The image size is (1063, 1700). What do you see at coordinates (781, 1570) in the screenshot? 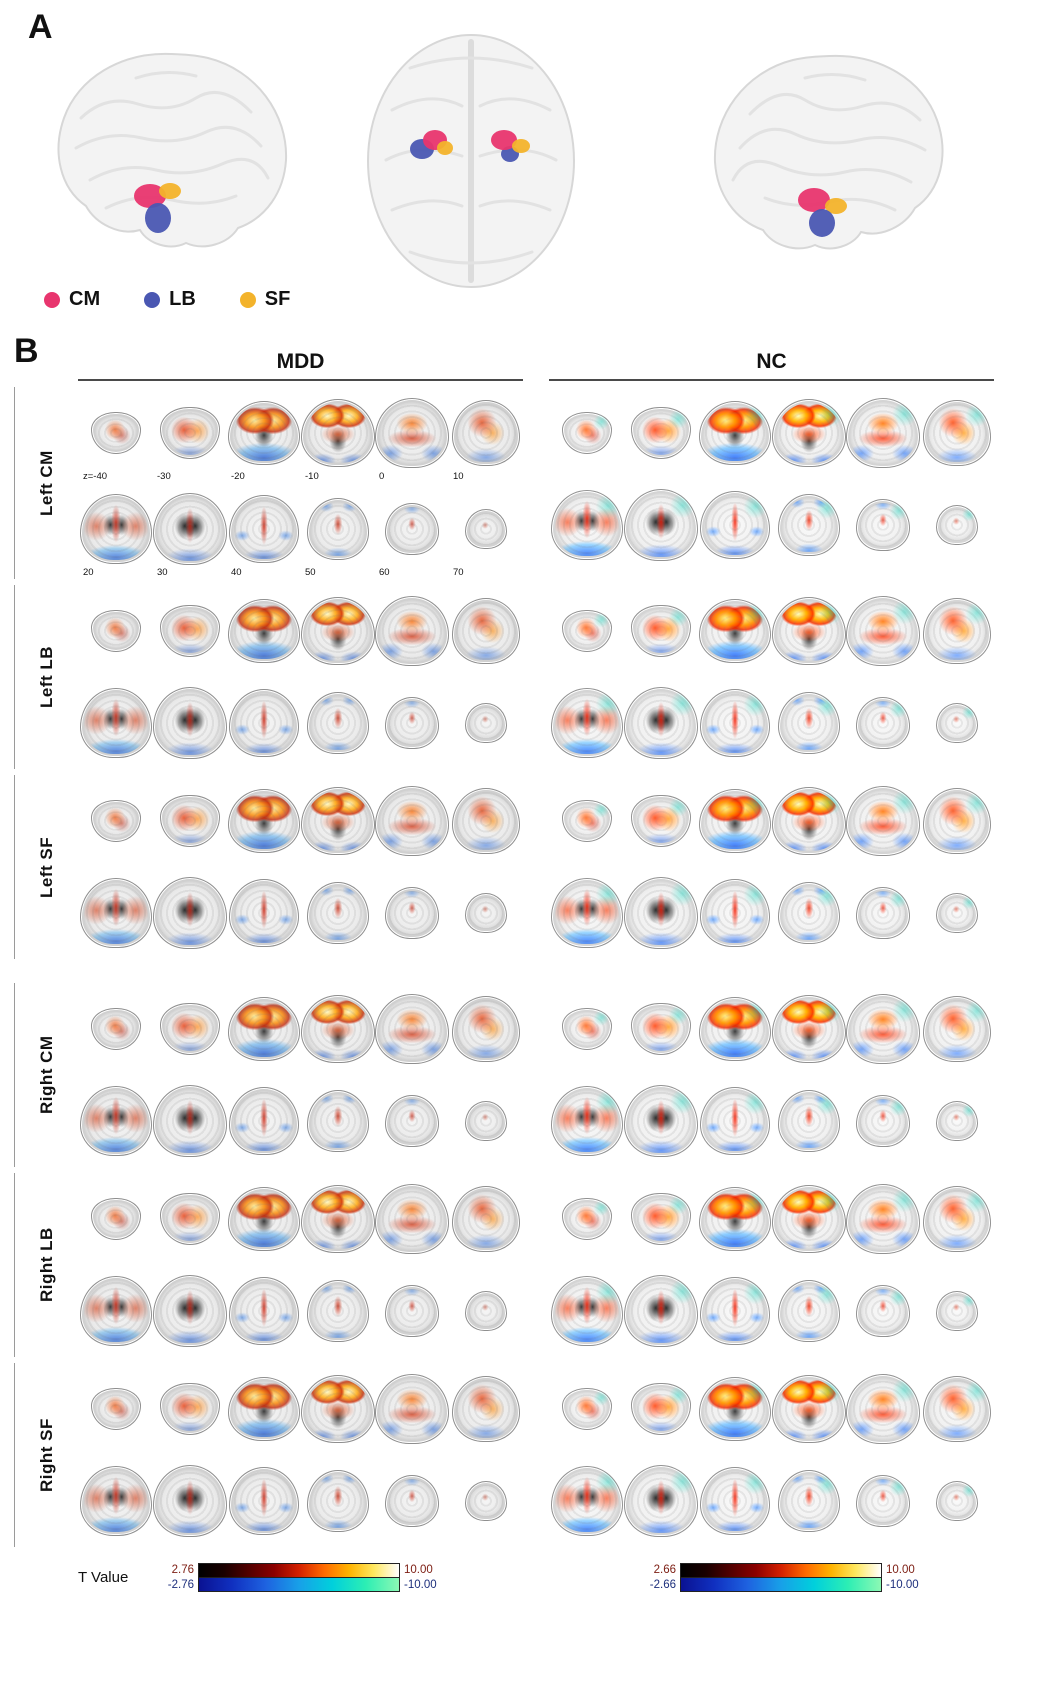
I see `nc-positive-line: 2.66 10.00` at bounding box center [781, 1570].